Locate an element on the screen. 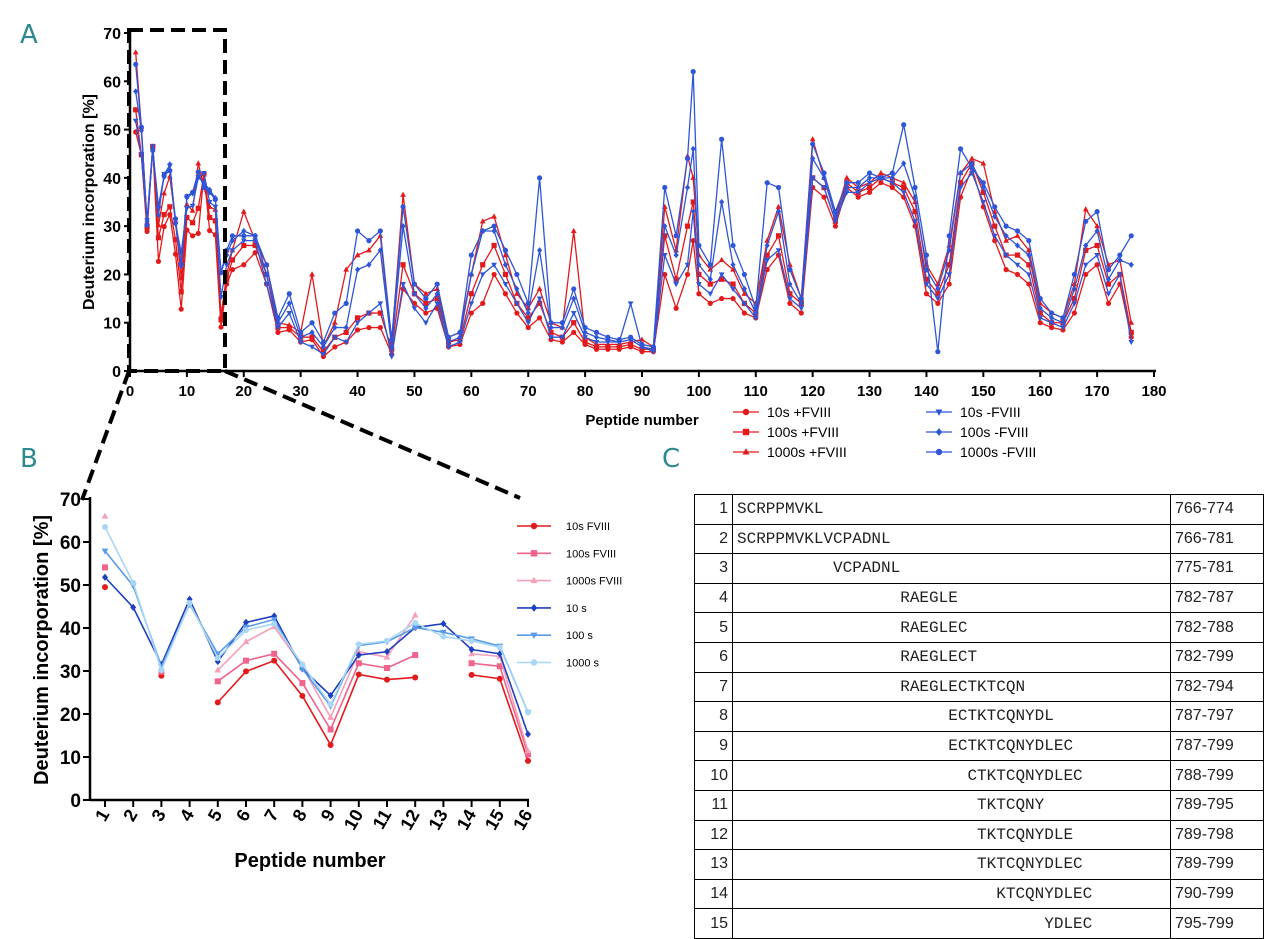 The width and height of the screenshot is (1280, 939). panel-label-b: B is located at coordinates (29, 459).